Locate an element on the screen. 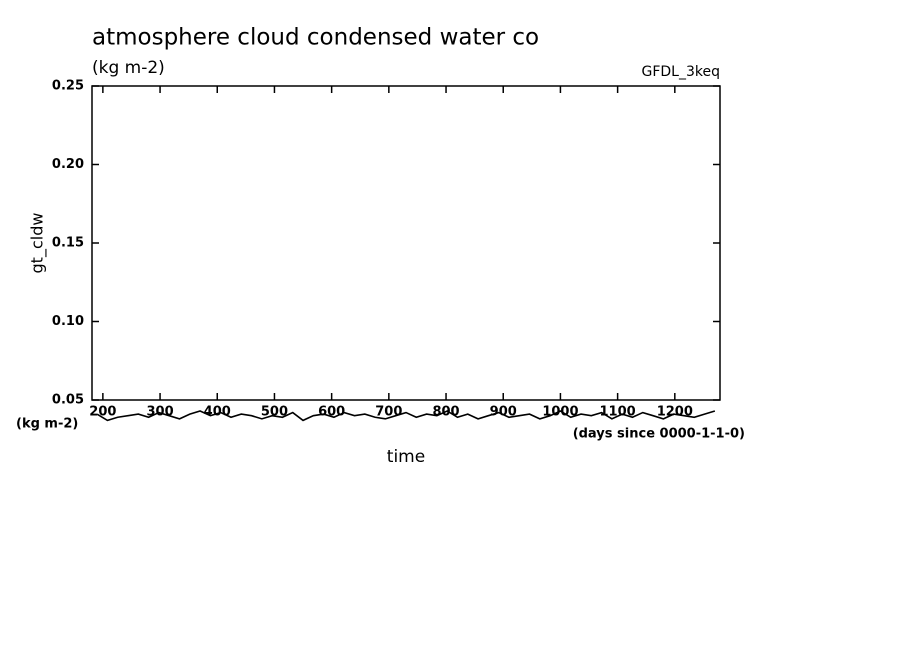 This screenshot has height=654, width=904. x-unit: (days since 0000-1-1-0) is located at coordinates (659, 434).